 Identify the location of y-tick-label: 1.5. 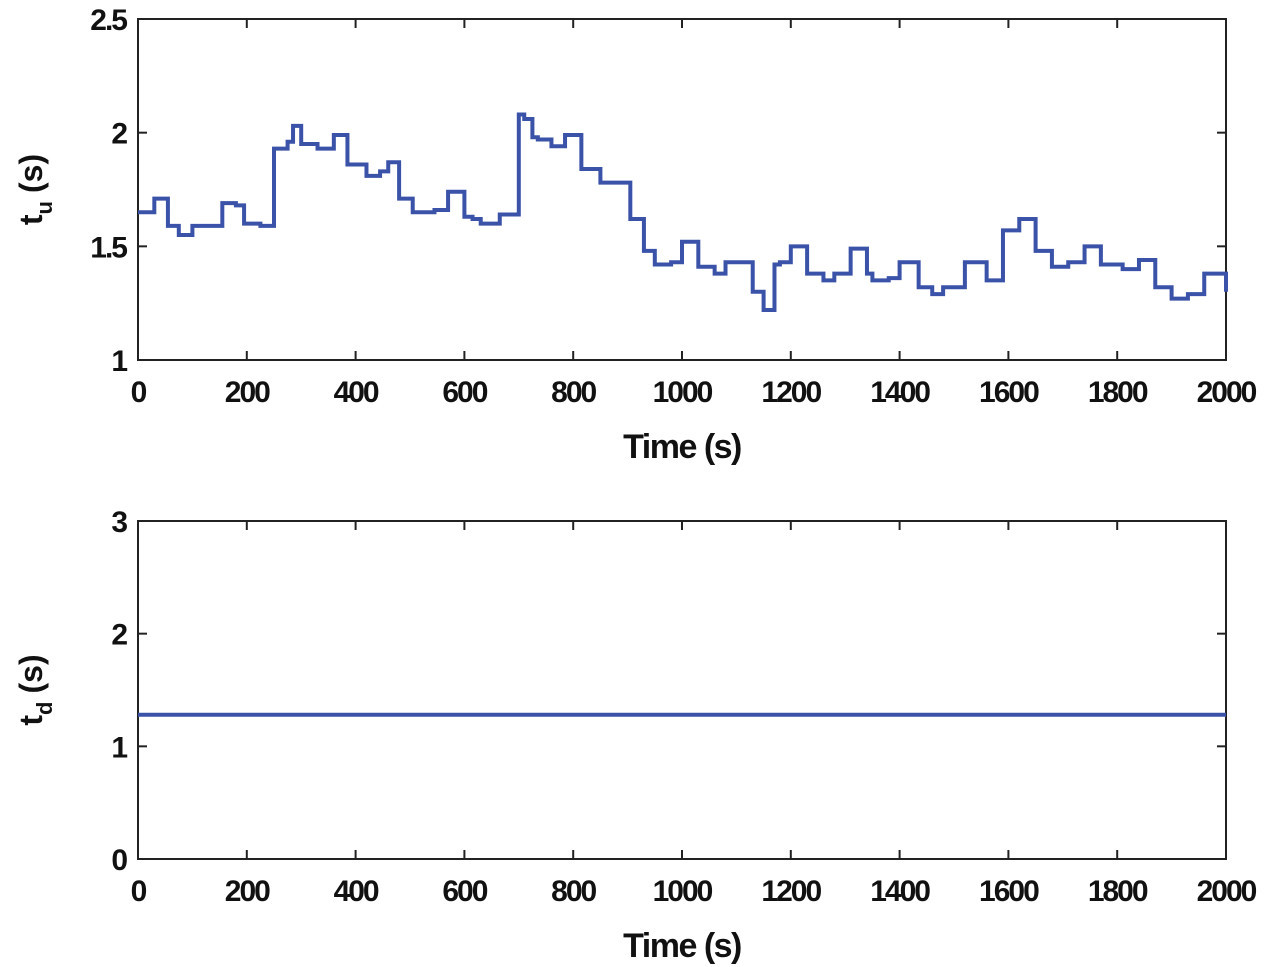
(108, 247).